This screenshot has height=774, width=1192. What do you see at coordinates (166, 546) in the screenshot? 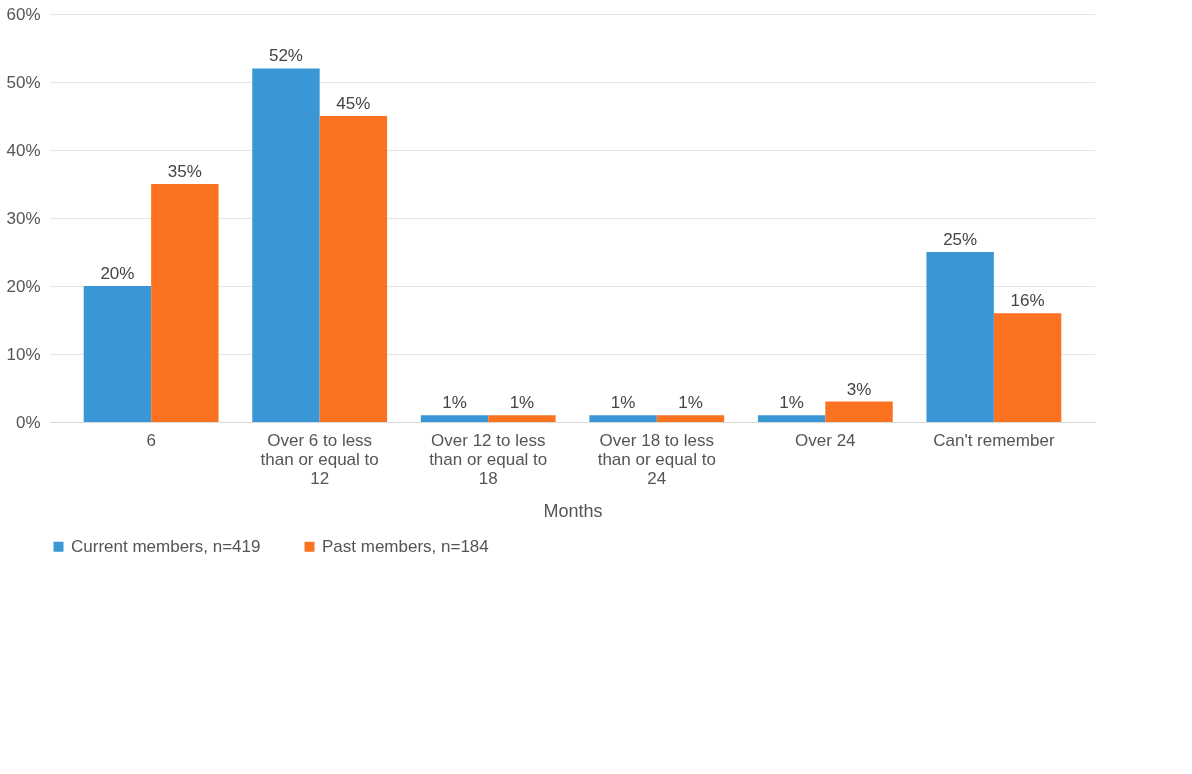
I see `legend-label: Current members, n=419` at bounding box center [166, 546].